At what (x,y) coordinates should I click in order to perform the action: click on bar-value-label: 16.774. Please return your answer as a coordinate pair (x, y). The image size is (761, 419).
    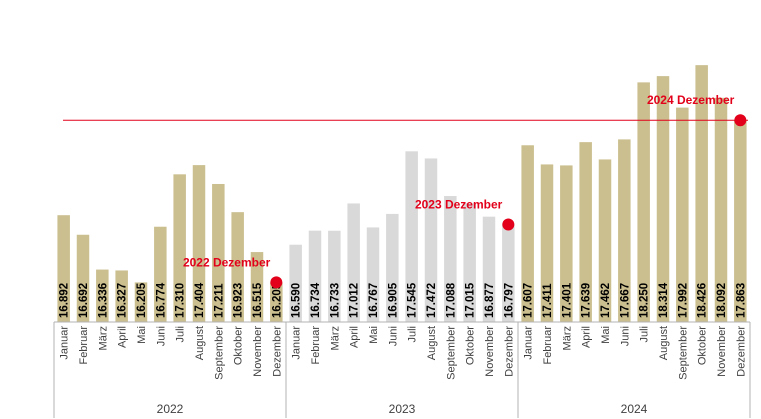
    Looking at the image, I should click on (161, 300).